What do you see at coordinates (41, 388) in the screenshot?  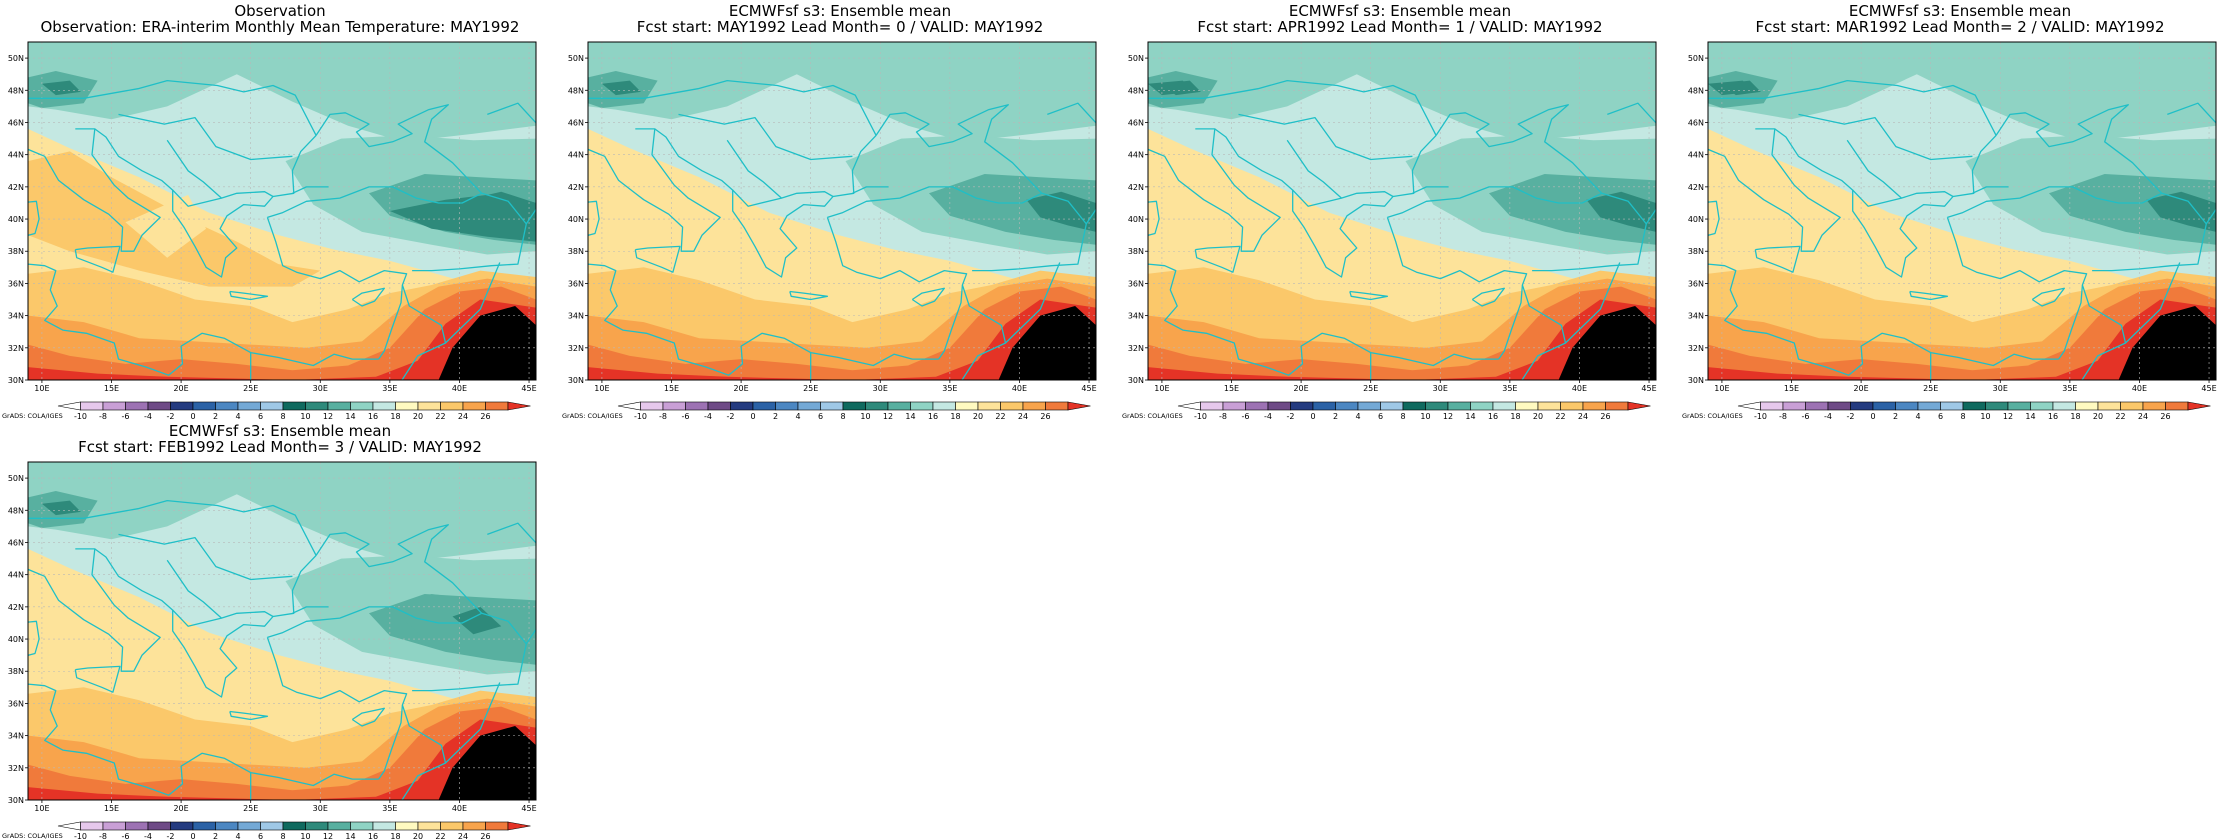 I see `lon-tick-label: 10E` at bounding box center [41, 388].